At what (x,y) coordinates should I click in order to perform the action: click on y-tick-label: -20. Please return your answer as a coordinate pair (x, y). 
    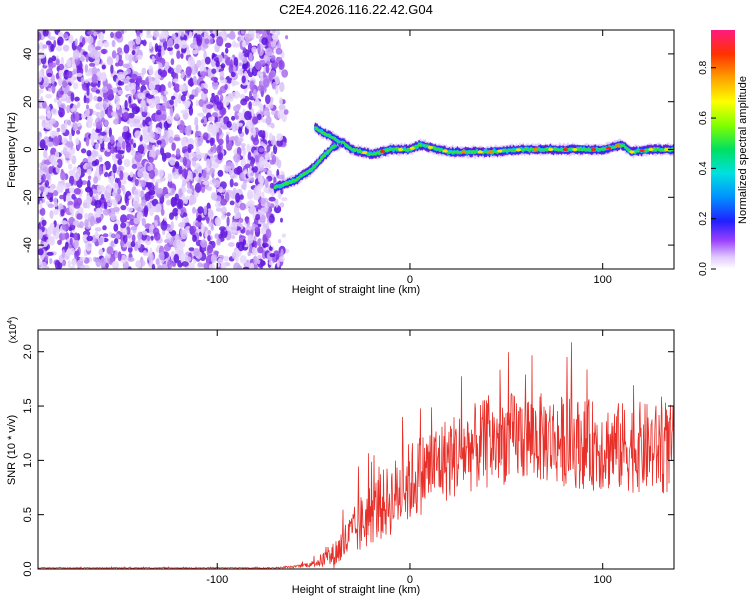
    Looking at the image, I should click on (28, 197).